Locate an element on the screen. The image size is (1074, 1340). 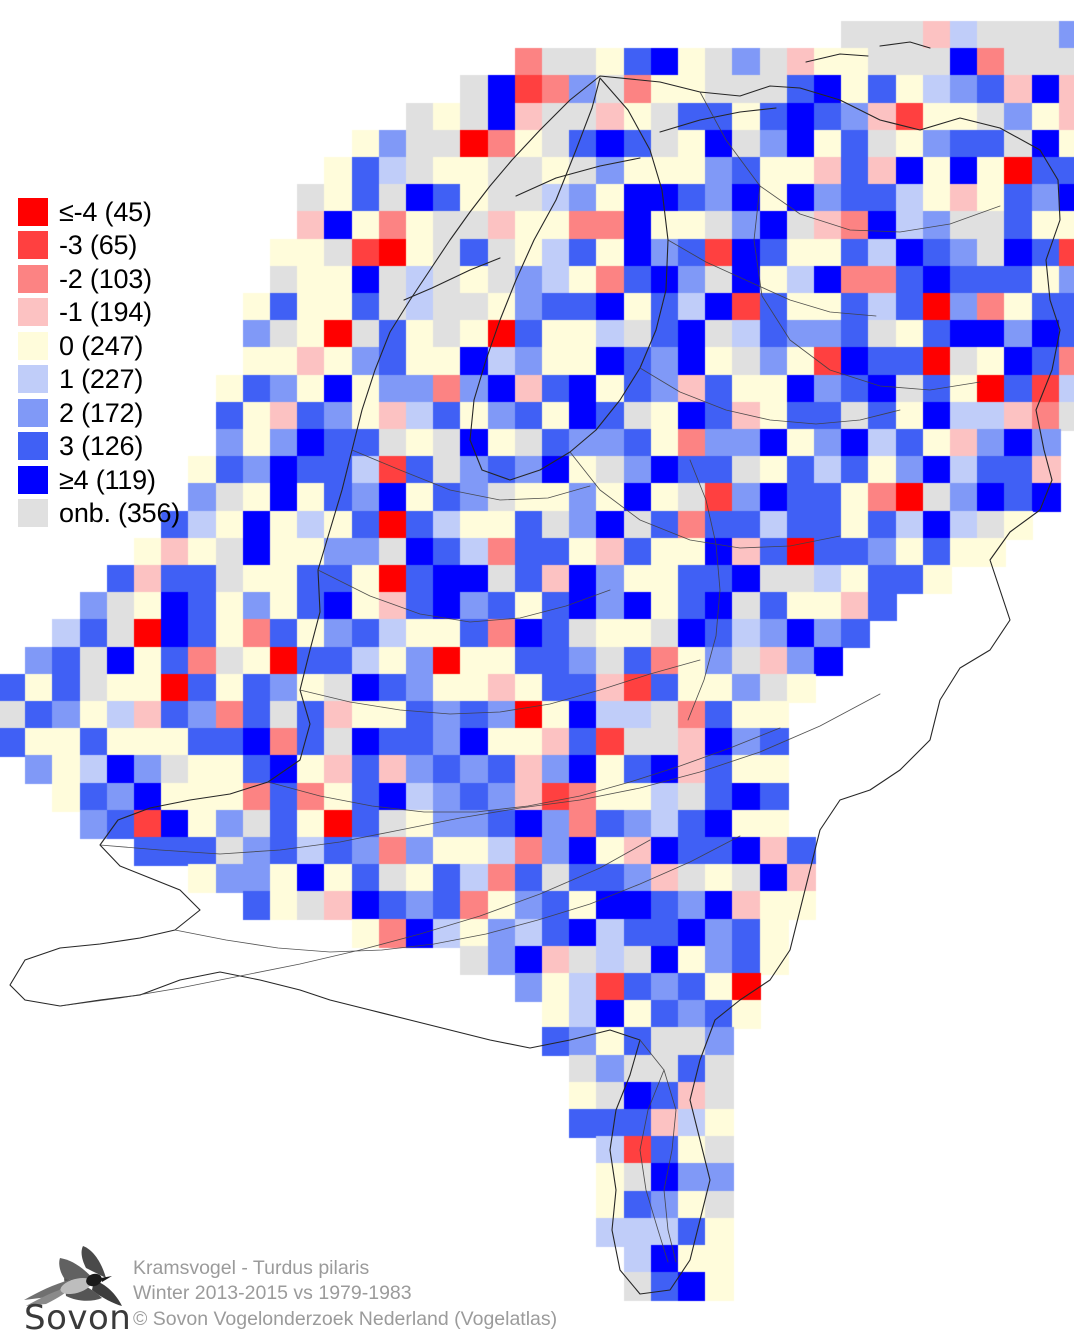
legend-label: 1 (227) is located at coordinates (101, 379).